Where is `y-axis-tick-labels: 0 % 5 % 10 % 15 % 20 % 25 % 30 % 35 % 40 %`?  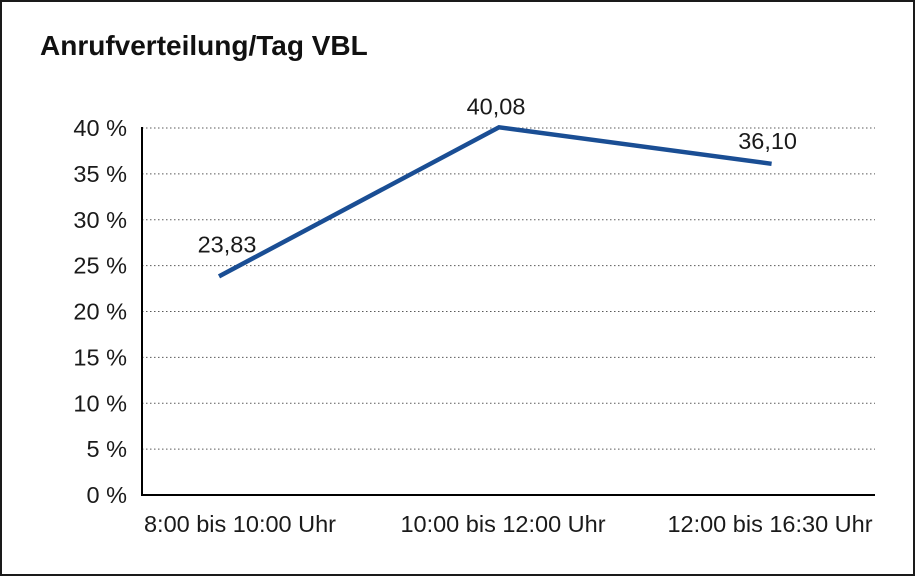 y-axis-tick-labels: 0 % 5 % 10 % 15 % 20 % 25 % 30 % 35 % 40 % is located at coordinates (100, 311).